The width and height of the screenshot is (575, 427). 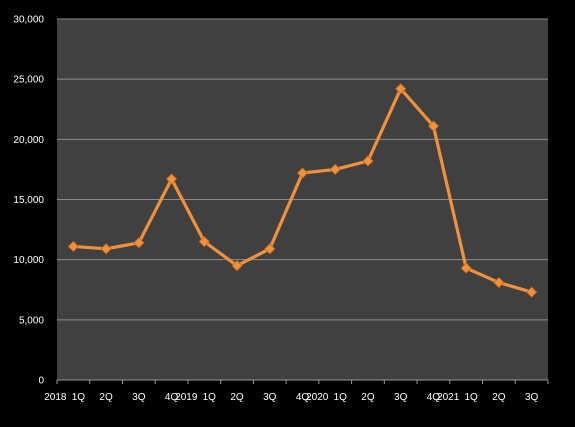 What do you see at coordinates (317, 397) in the screenshot?
I see `x-year-label: 2020` at bounding box center [317, 397].